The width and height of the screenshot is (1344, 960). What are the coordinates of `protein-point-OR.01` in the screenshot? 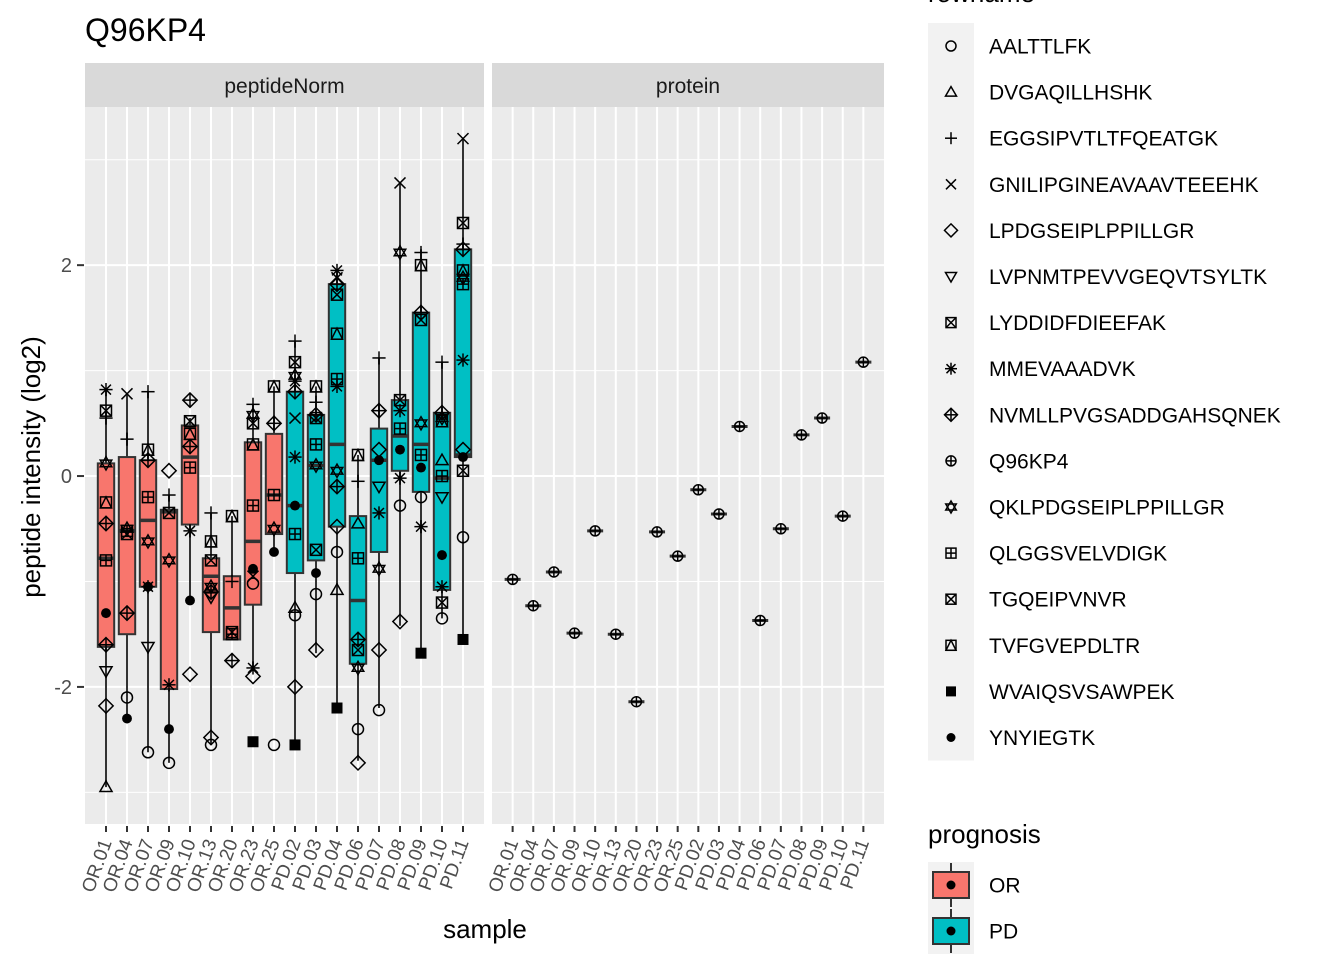 It's located at (512, 579).